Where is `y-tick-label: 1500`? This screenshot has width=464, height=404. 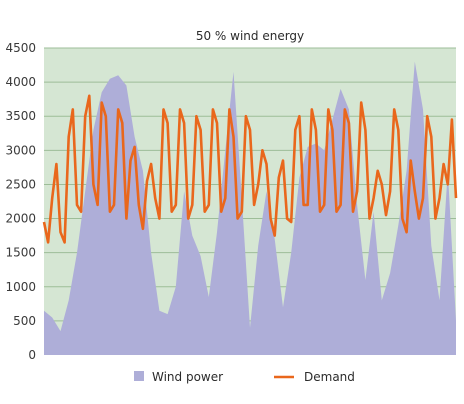 y-tick-label: 1500 is located at coordinates (20, 253).